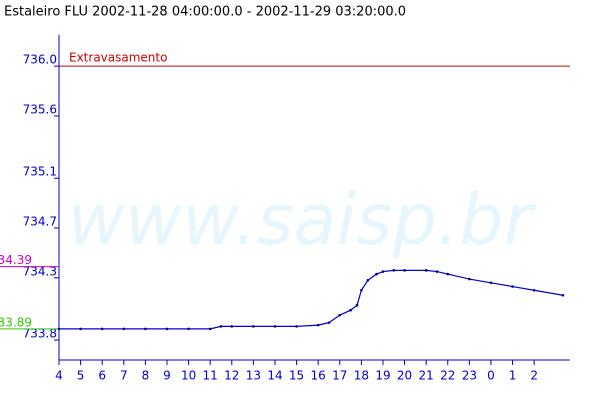 This screenshot has height=400, width=600. I want to click on x-tick-label: 15, so click(296, 376).